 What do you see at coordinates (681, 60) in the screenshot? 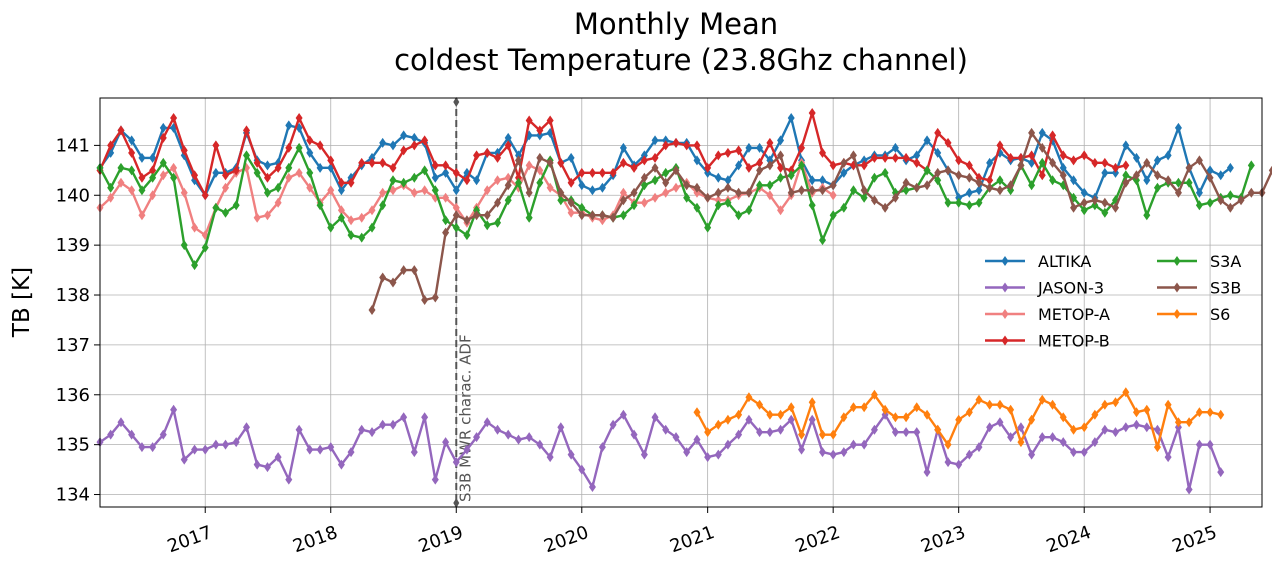
I see `chart-title-line-2: coldest Temperature (23.8Ghz channel)` at bounding box center [681, 60].